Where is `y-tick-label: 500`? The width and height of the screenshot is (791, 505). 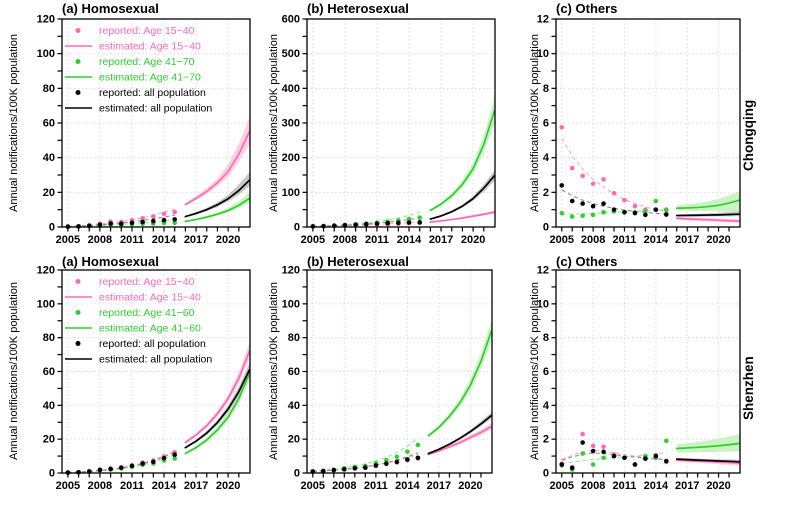
y-tick-label: 500 is located at coordinates (291, 54).